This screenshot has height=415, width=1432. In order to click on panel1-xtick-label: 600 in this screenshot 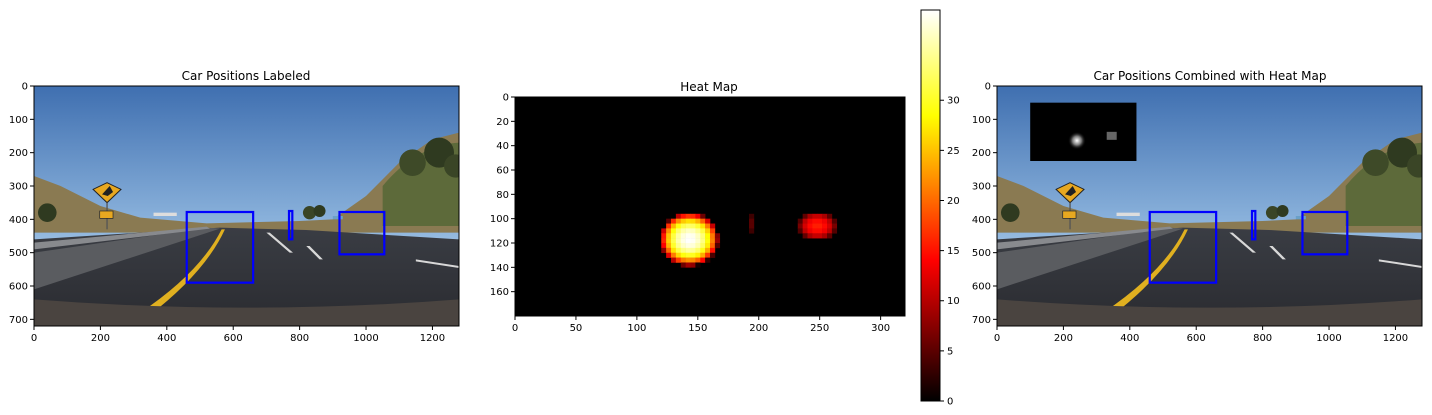, I will do `click(233, 338)`.